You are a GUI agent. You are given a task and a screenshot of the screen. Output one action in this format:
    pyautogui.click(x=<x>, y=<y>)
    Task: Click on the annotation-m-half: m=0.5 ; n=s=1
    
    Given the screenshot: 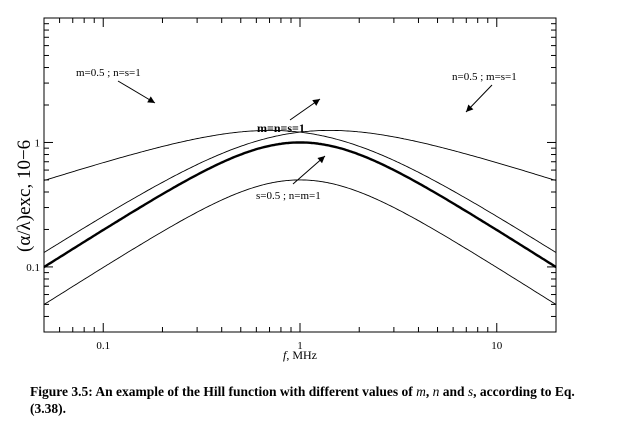 What is the action you would take?
    pyautogui.click(x=108, y=73)
    